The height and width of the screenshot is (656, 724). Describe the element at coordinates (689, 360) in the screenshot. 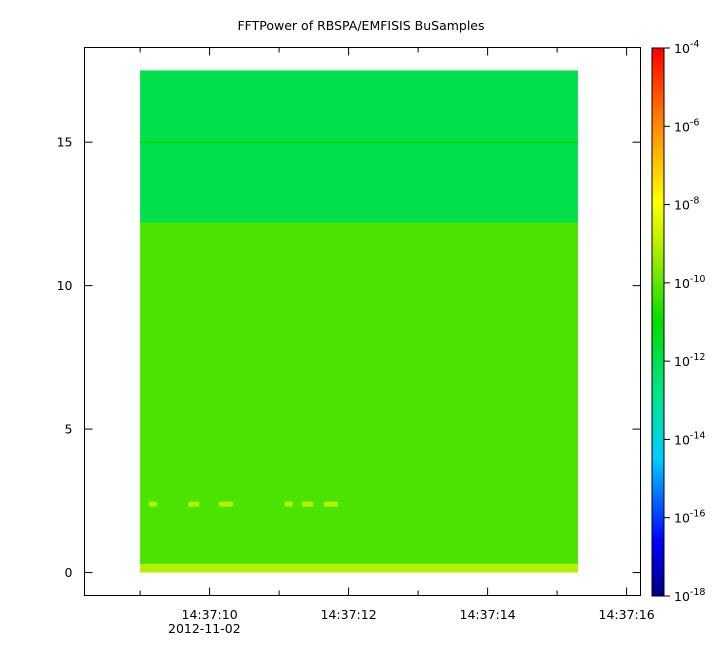

I see `colorbar-tick-label: 10⁻¹²` at that location.